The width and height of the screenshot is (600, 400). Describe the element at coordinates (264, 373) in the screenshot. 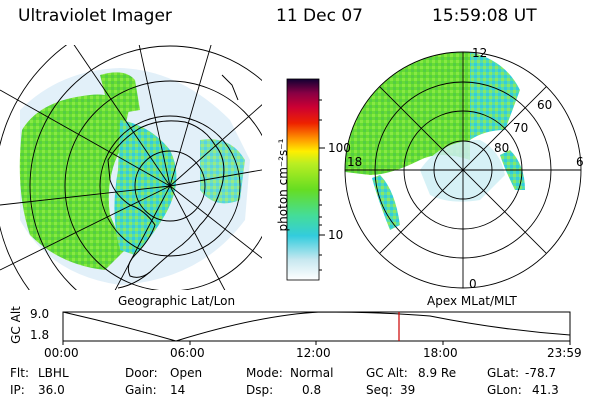

I see `mode-label: Mode:` at that location.